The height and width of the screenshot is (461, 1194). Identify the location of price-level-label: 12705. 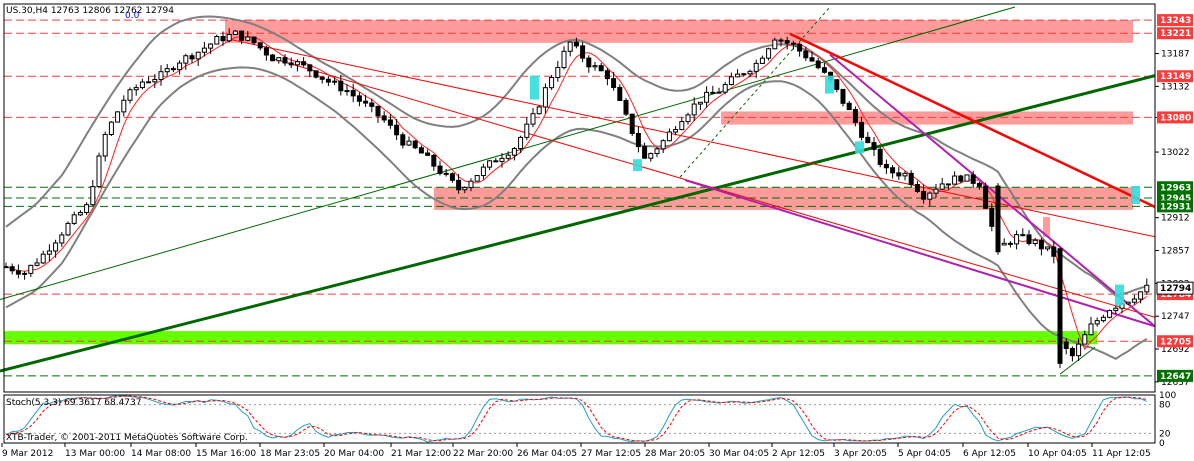
(1175, 342).